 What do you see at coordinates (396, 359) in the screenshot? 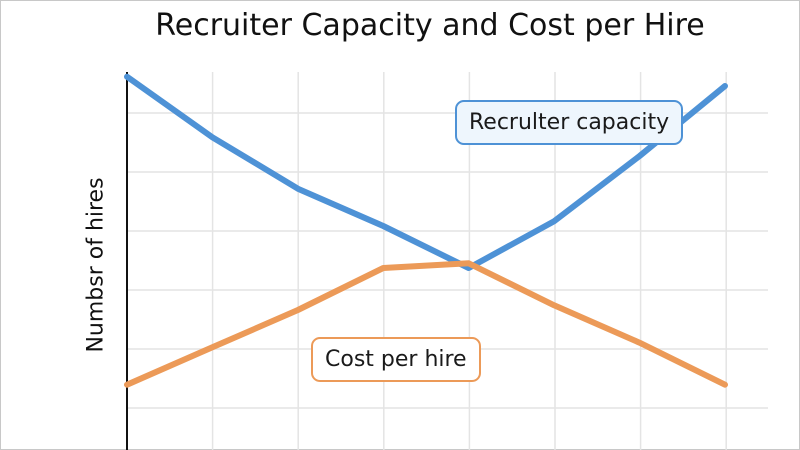
I see `cost-callout: Cost per hire` at bounding box center [396, 359].